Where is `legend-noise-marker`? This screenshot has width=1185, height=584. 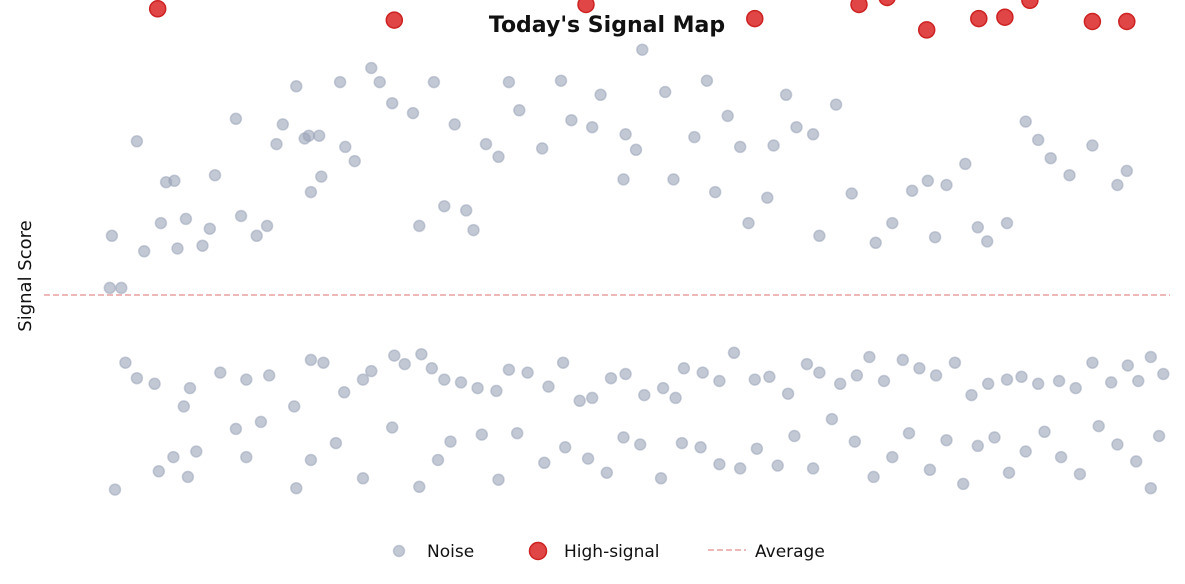 legend-noise-marker is located at coordinates (399, 551).